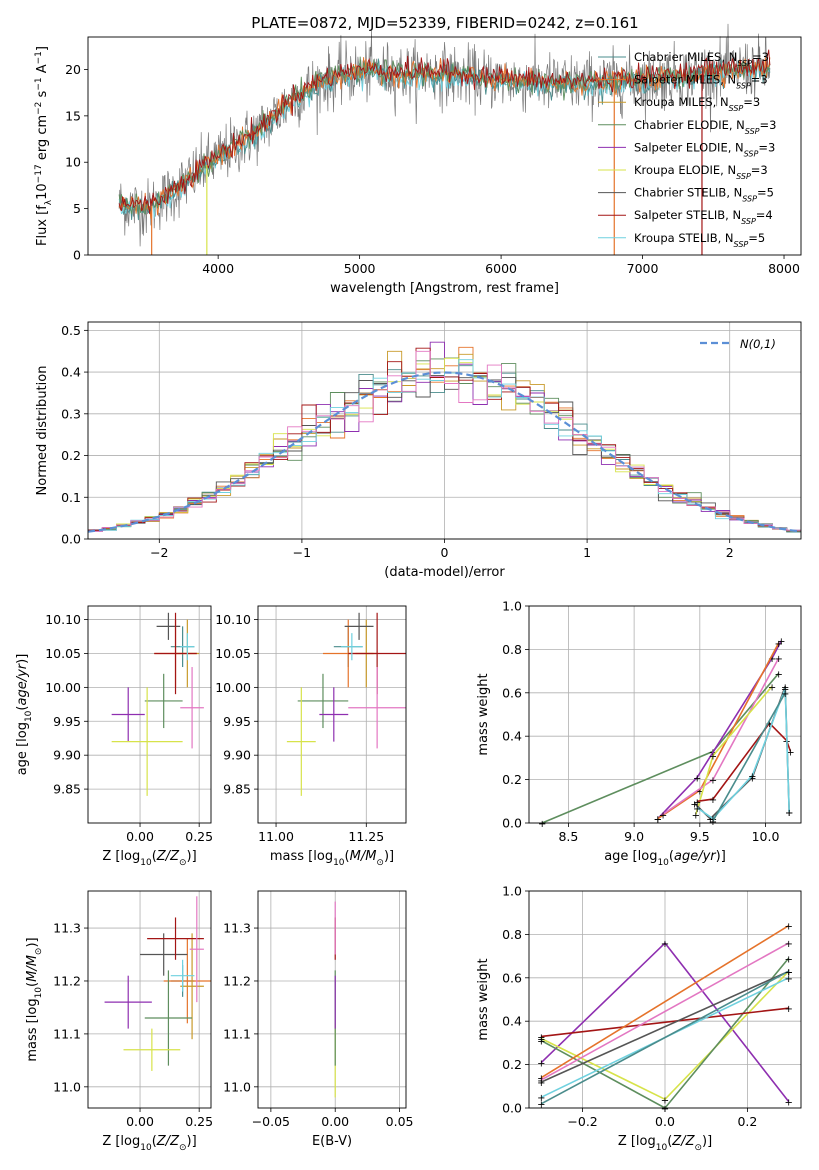 Image resolution: width=819 pixels, height=1170 pixels. I want to click on x-tick-label: 8000, so click(784, 268).